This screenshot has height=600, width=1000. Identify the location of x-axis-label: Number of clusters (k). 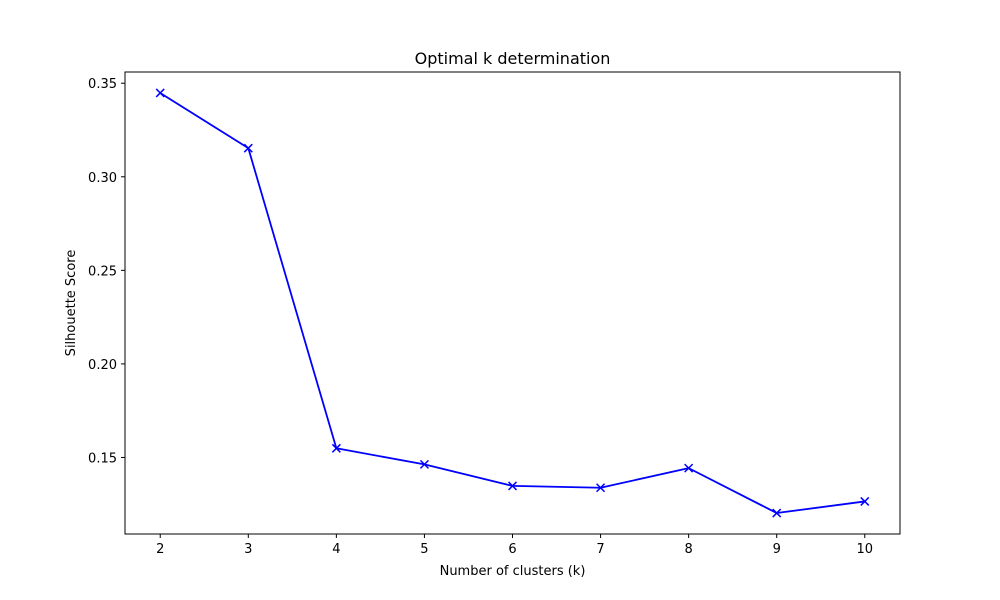
(513, 571).